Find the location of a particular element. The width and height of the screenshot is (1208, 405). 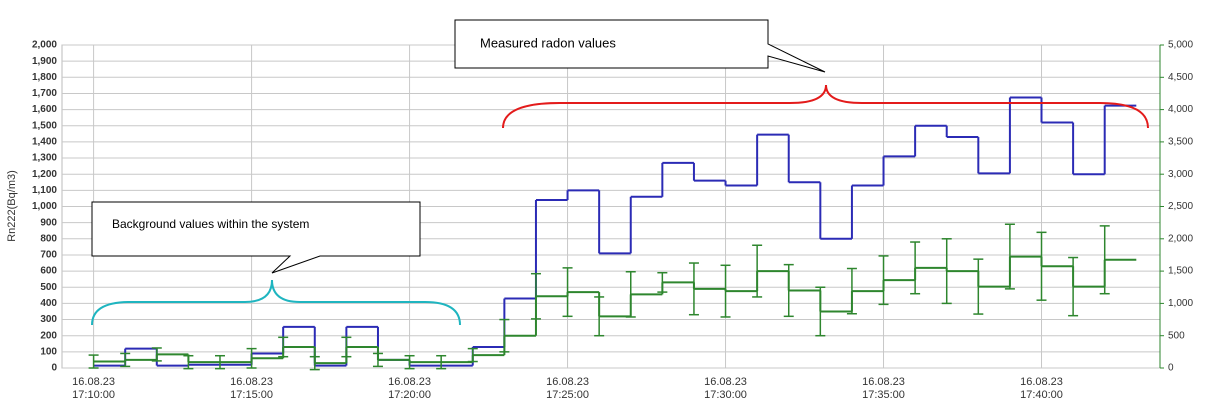

y-tick-label: 1,700 is located at coordinates (44, 93).